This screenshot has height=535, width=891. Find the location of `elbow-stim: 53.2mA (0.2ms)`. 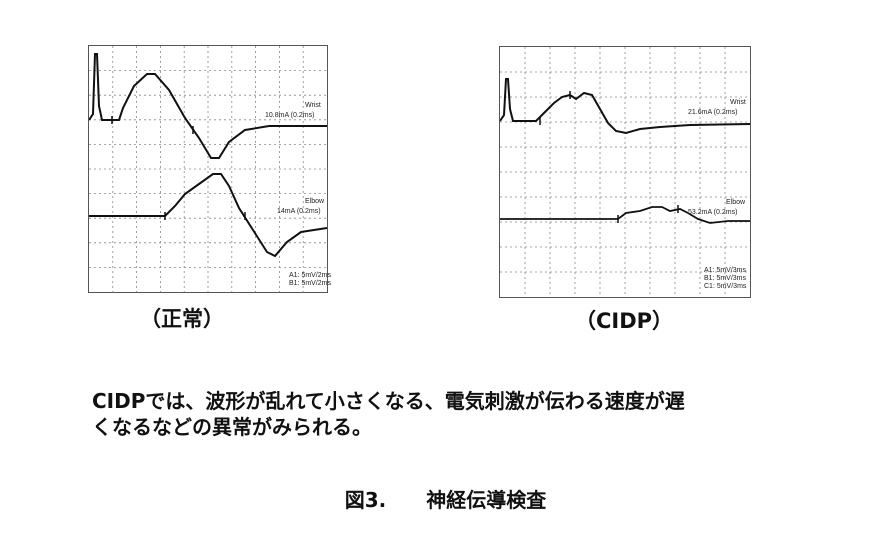

elbow-stim: 53.2mA (0.2ms) is located at coordinates (713, 212).